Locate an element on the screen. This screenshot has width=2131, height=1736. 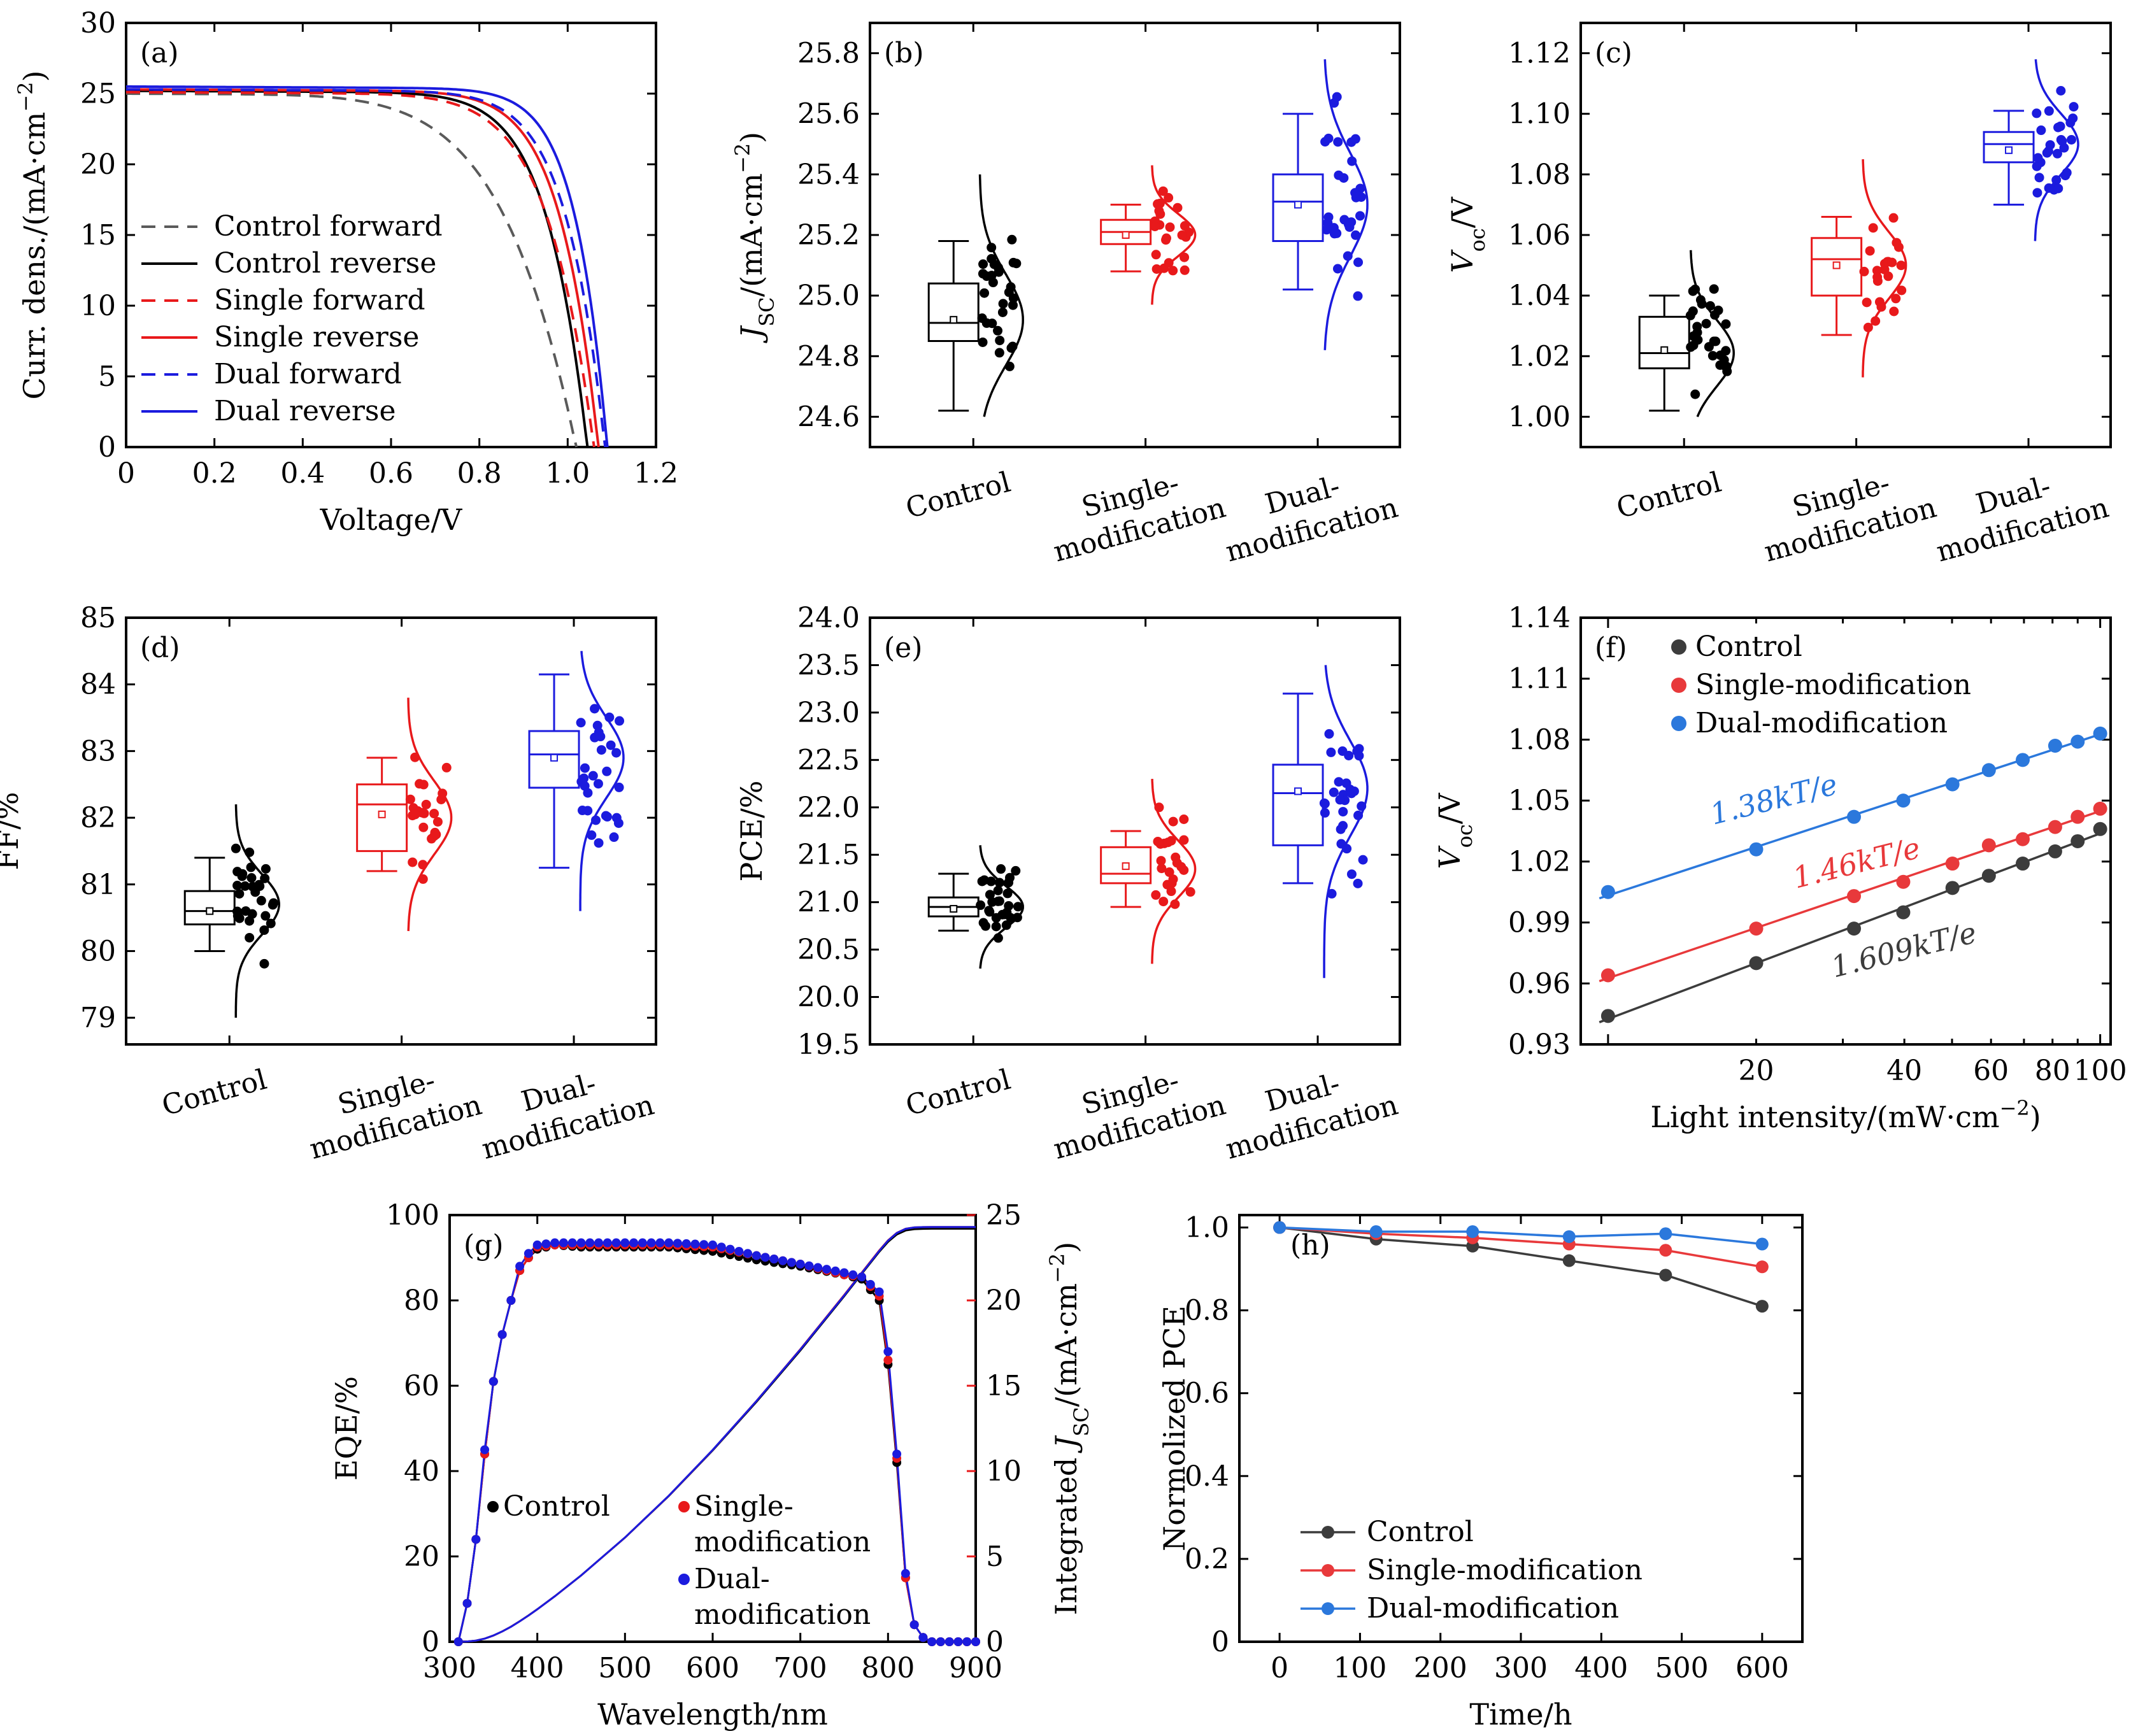
panel-e-ylabel: PCE/% is located at coordinates (751, 831).